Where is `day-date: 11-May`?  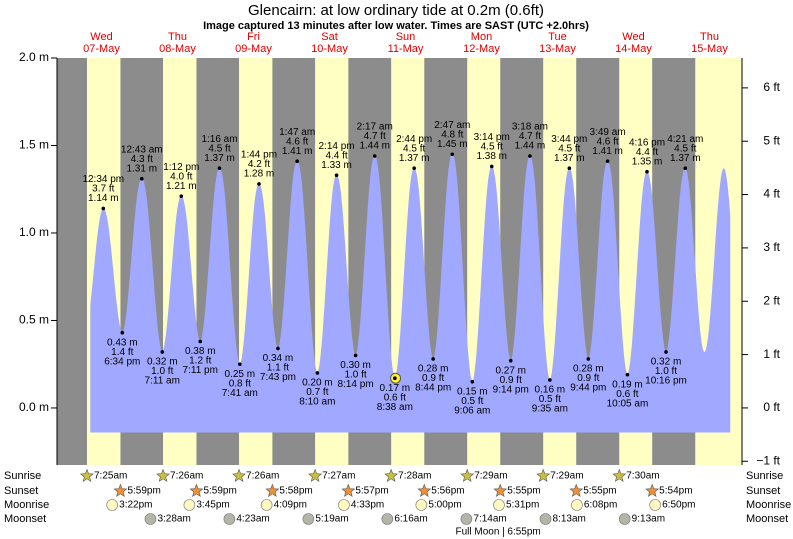 day-date: 11-May is located at coordinates (406, 49).